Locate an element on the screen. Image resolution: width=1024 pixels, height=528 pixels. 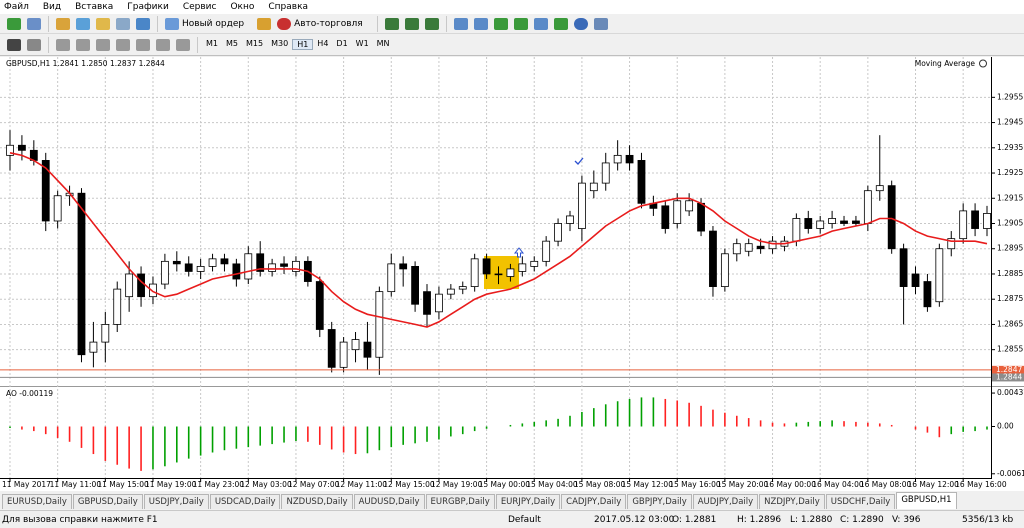
chart-tab: GBPUSD,Daily is located at coordinates (107, 501).